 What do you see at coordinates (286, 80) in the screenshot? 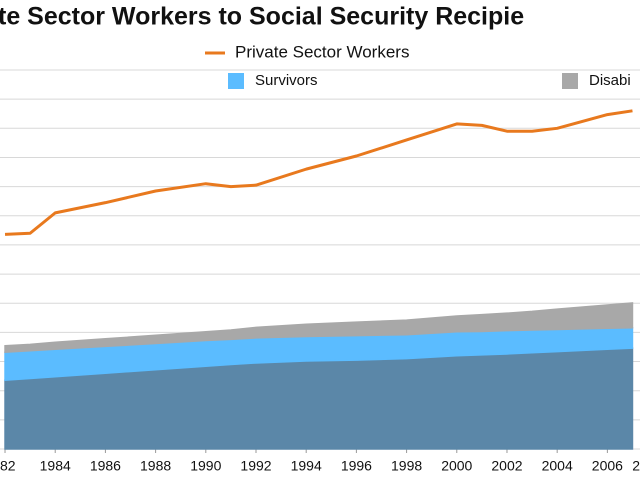
I see `legend-label: Survivors` at bounding box center [286, 80].